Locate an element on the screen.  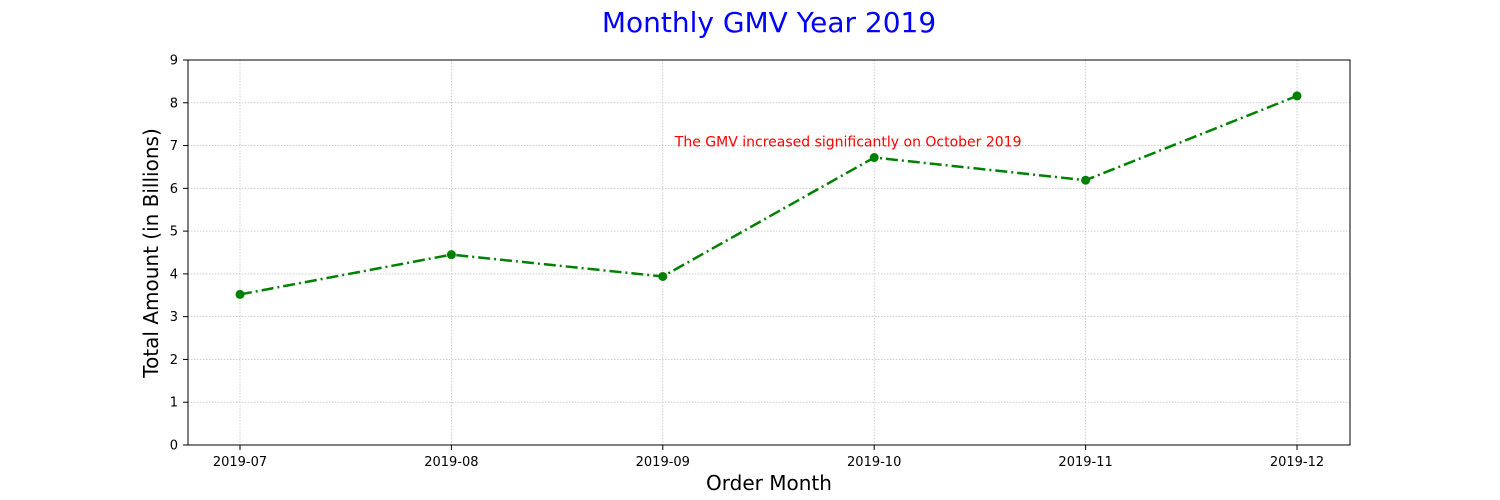
x-axis-label: Order Month is located at coordinates (769, 483).